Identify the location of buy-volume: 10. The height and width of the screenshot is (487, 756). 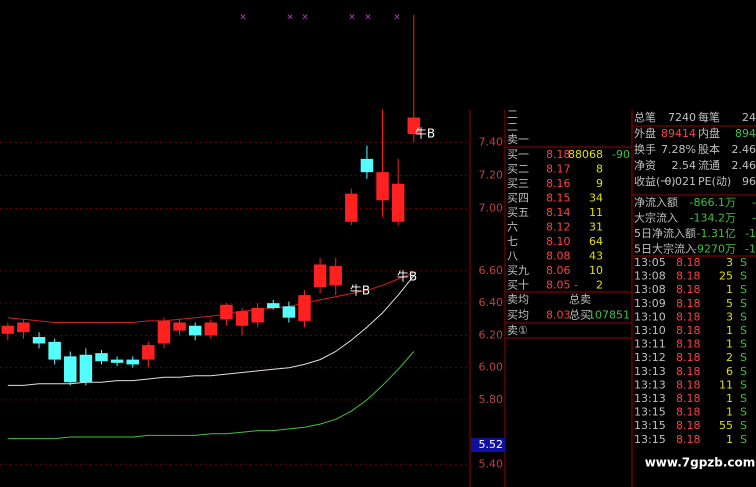
(596, 270).